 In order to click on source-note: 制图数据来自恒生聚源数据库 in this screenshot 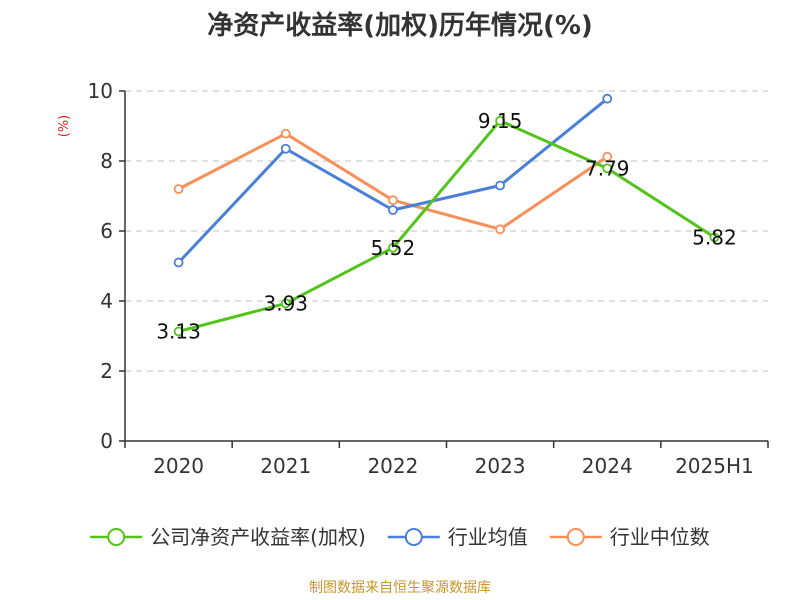, I will do `click(400, 588)`.